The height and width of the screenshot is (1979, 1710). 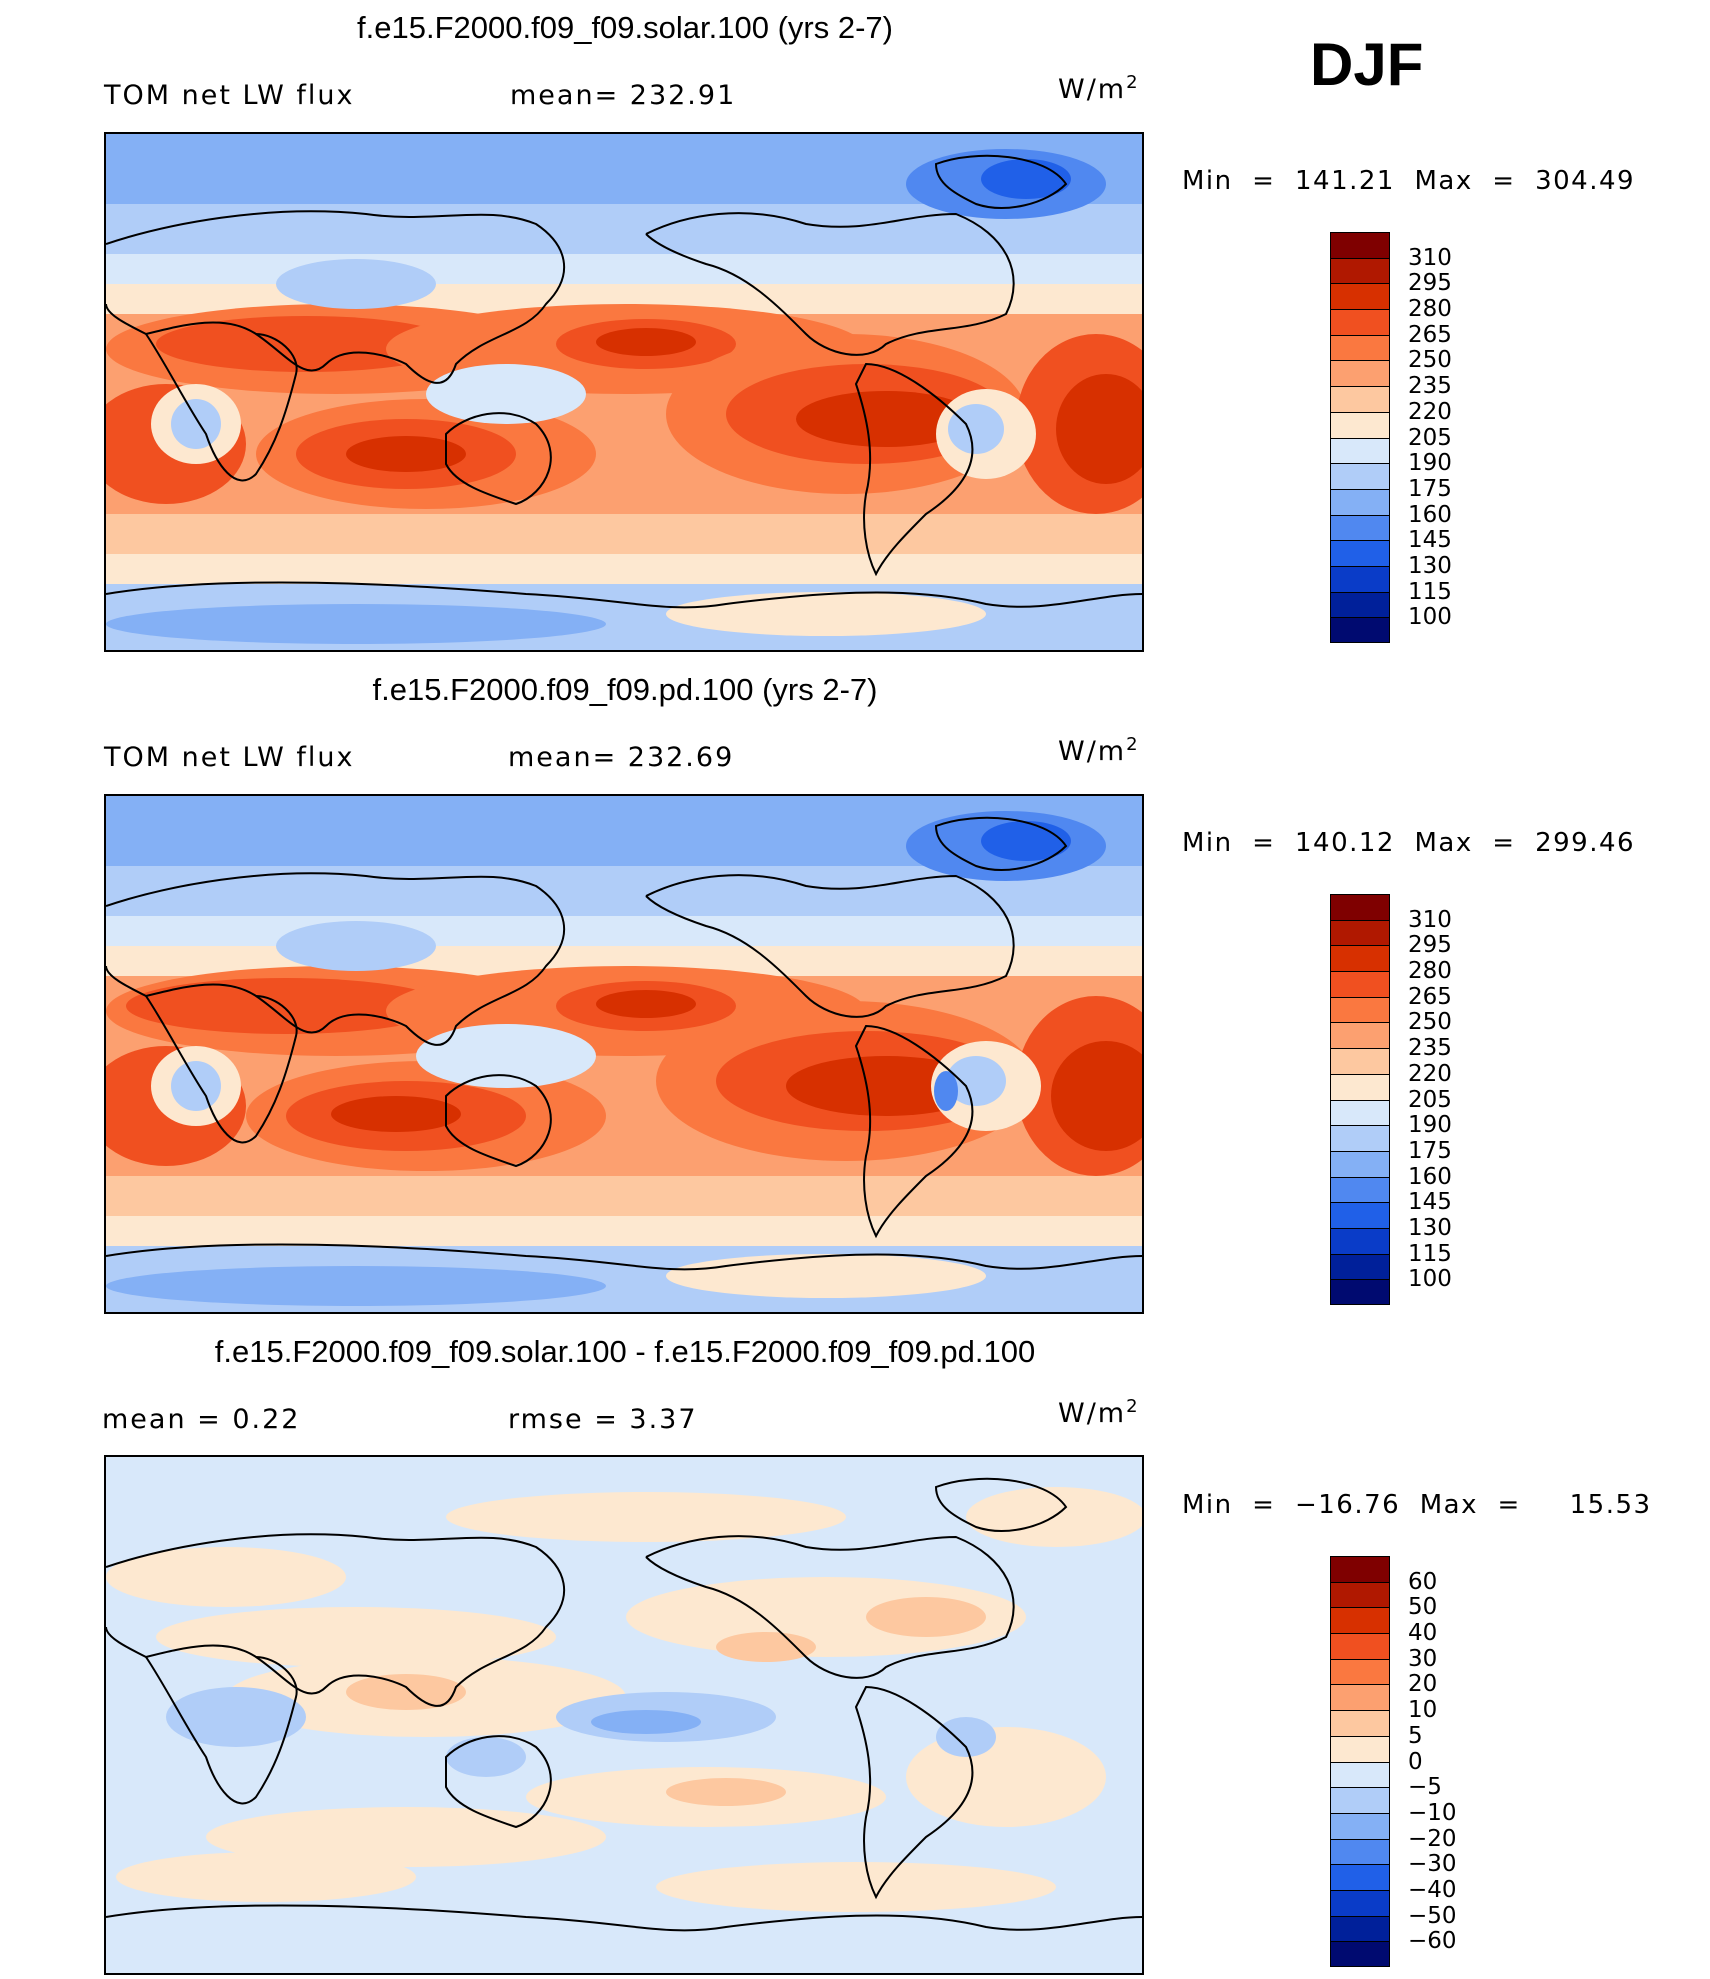 I want to click on panel-2-minmax: Min = 140.12 Max = 299.46, so click(x=1409, y=843).